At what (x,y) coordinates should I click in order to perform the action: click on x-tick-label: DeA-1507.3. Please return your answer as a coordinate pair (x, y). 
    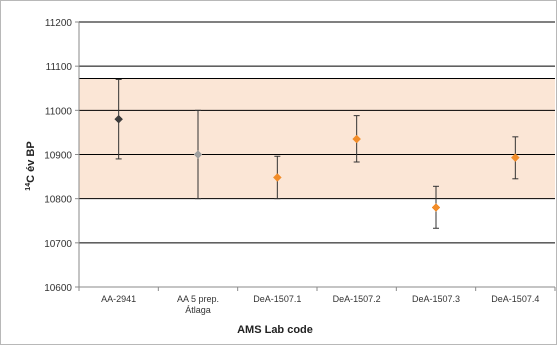
    Looking at the image, I should click on (436, 299).